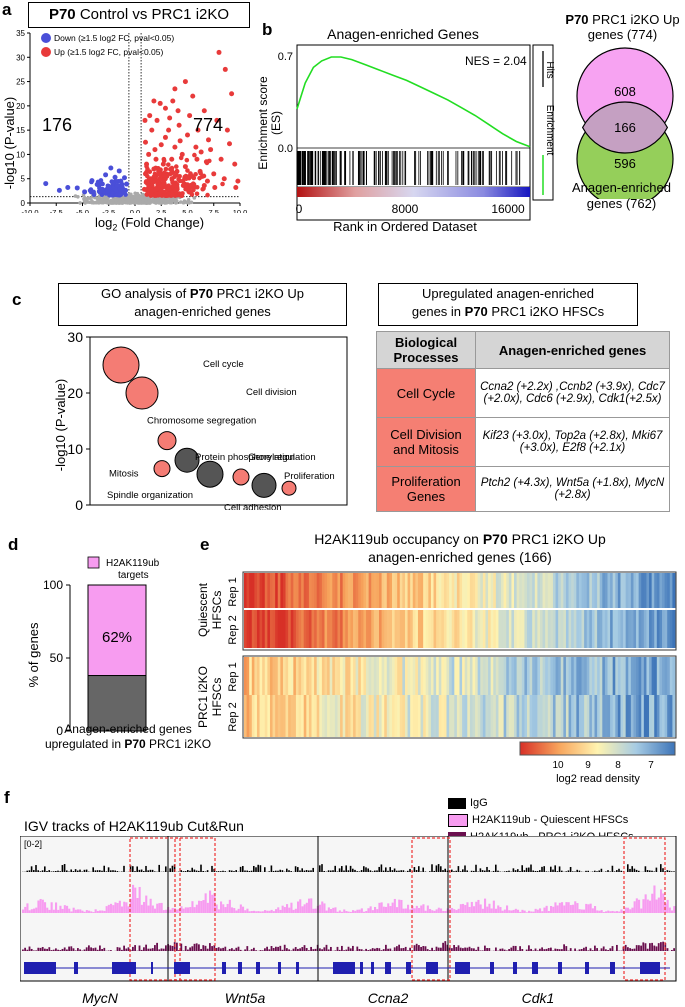 This screenshot has height=1007, width=685. Describe the element at coordinates (217, 610) in the screenshot. I see `group1-b: HFSCs` at that location.